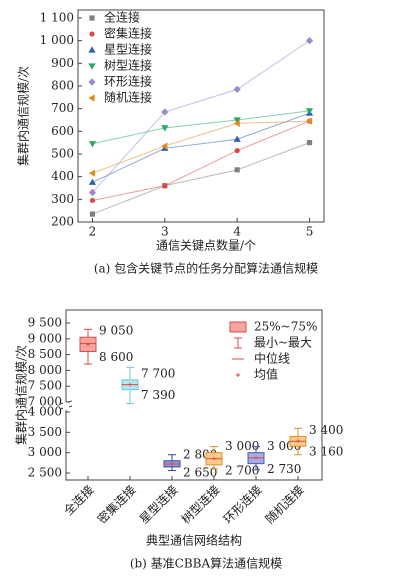  Describe the element at coordinates (57, 17) in the screenshot. I see `y-tick-label: 1 100` at that location.